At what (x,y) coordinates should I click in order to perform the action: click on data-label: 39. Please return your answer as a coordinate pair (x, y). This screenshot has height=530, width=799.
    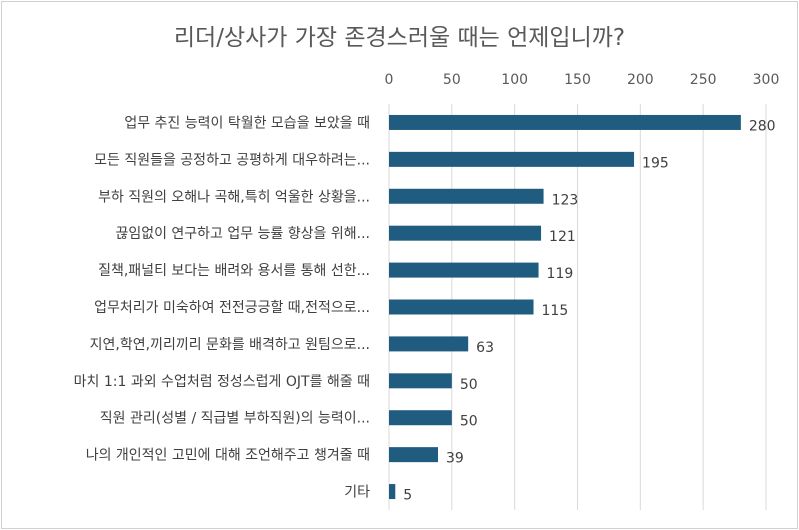
    Looking at the image, I should click on (455, 459).